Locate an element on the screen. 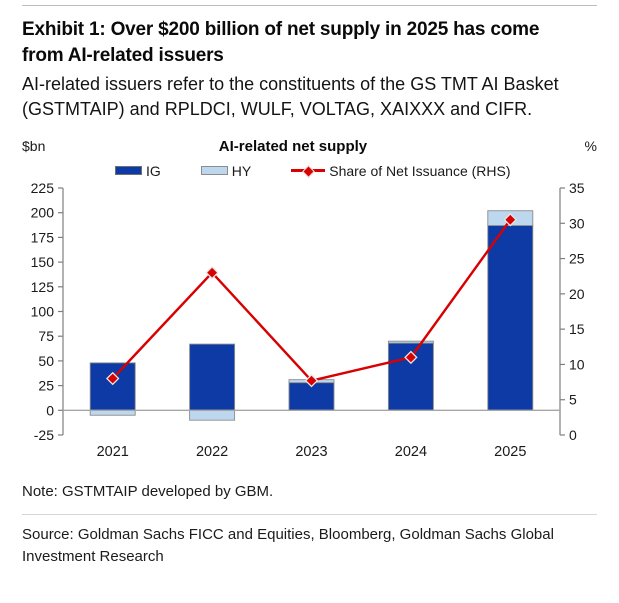  hy-swatch-icon is located at coordinates (214, 171).